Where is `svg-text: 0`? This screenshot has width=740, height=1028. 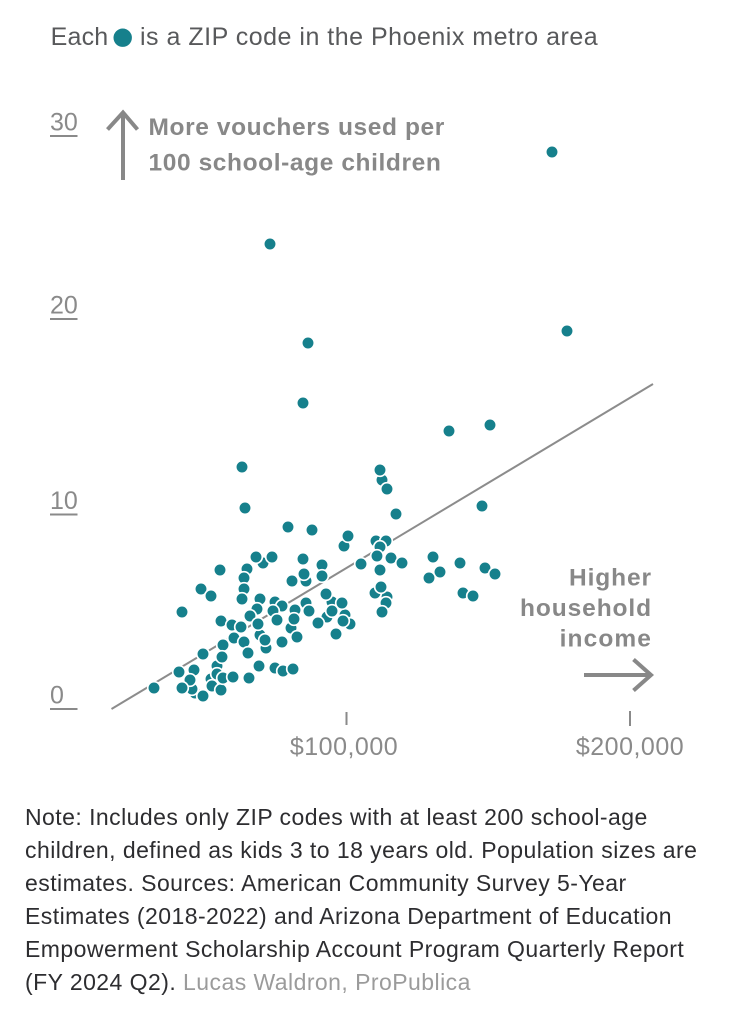
svg-text: 0 is located at coordinates (57, 696).